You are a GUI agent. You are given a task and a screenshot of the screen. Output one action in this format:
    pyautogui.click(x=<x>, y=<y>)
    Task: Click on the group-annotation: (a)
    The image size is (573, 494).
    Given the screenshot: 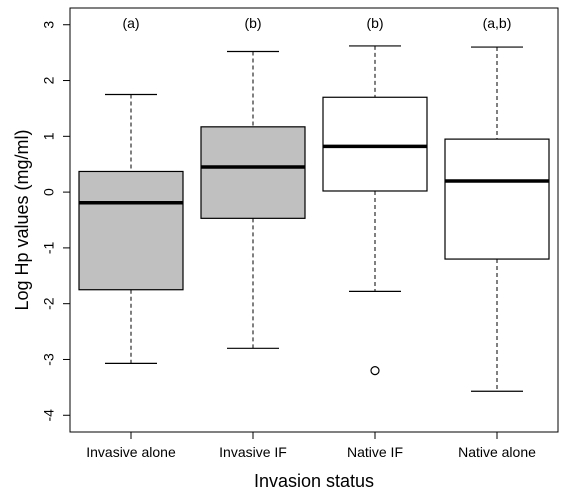 What is the action you would take?
    pyautogui.click(x=130, y=23)
    